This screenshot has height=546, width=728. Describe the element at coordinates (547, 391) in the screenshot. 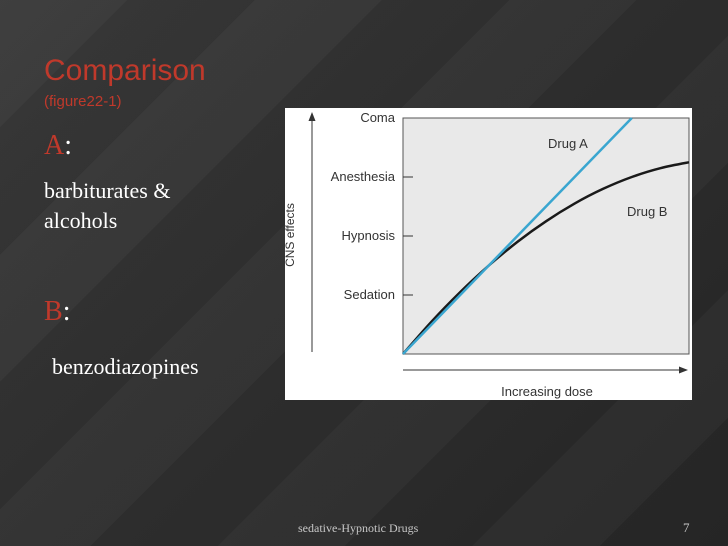

I see `x-axis-label: Increasing dose` at that location.